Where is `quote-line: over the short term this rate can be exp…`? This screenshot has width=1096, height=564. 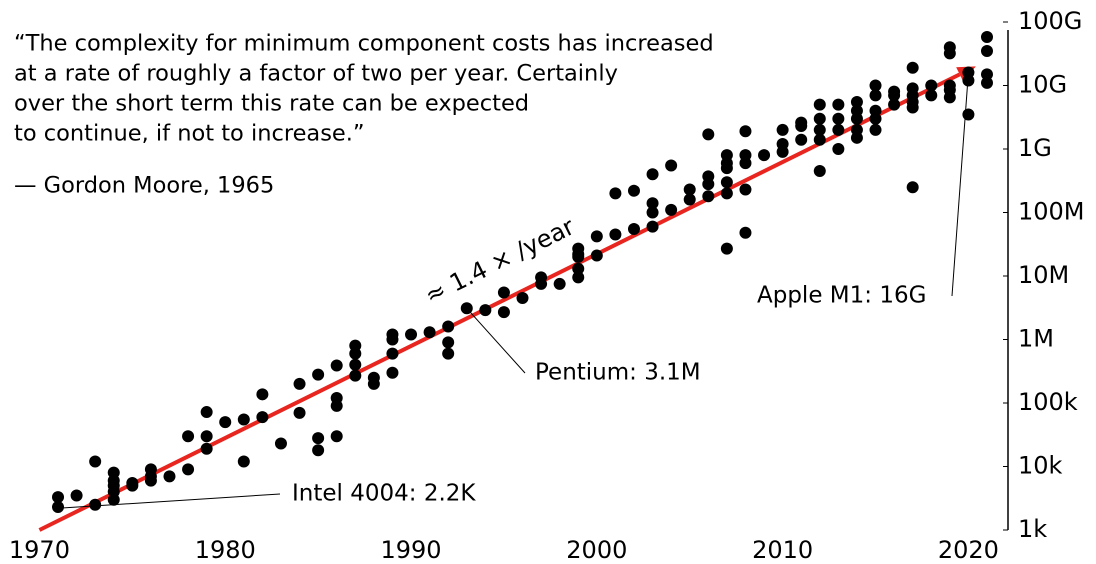
quote-line: over the short term this rate can be exp… is located at coordinates (271, 104).